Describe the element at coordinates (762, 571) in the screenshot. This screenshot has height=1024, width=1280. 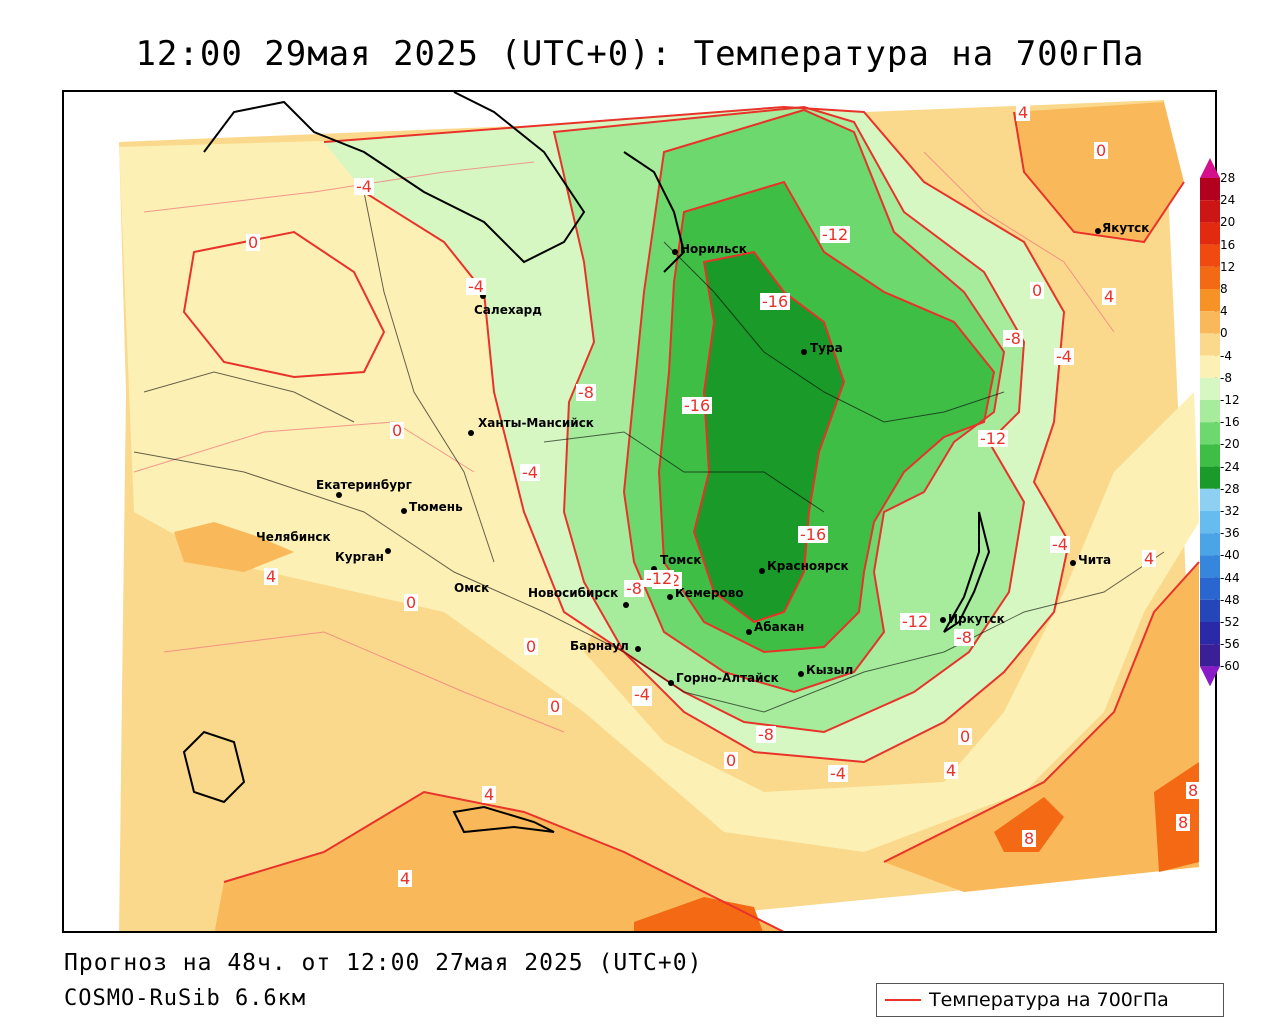
I see `city-dot-krasnoyarsk` at that location.